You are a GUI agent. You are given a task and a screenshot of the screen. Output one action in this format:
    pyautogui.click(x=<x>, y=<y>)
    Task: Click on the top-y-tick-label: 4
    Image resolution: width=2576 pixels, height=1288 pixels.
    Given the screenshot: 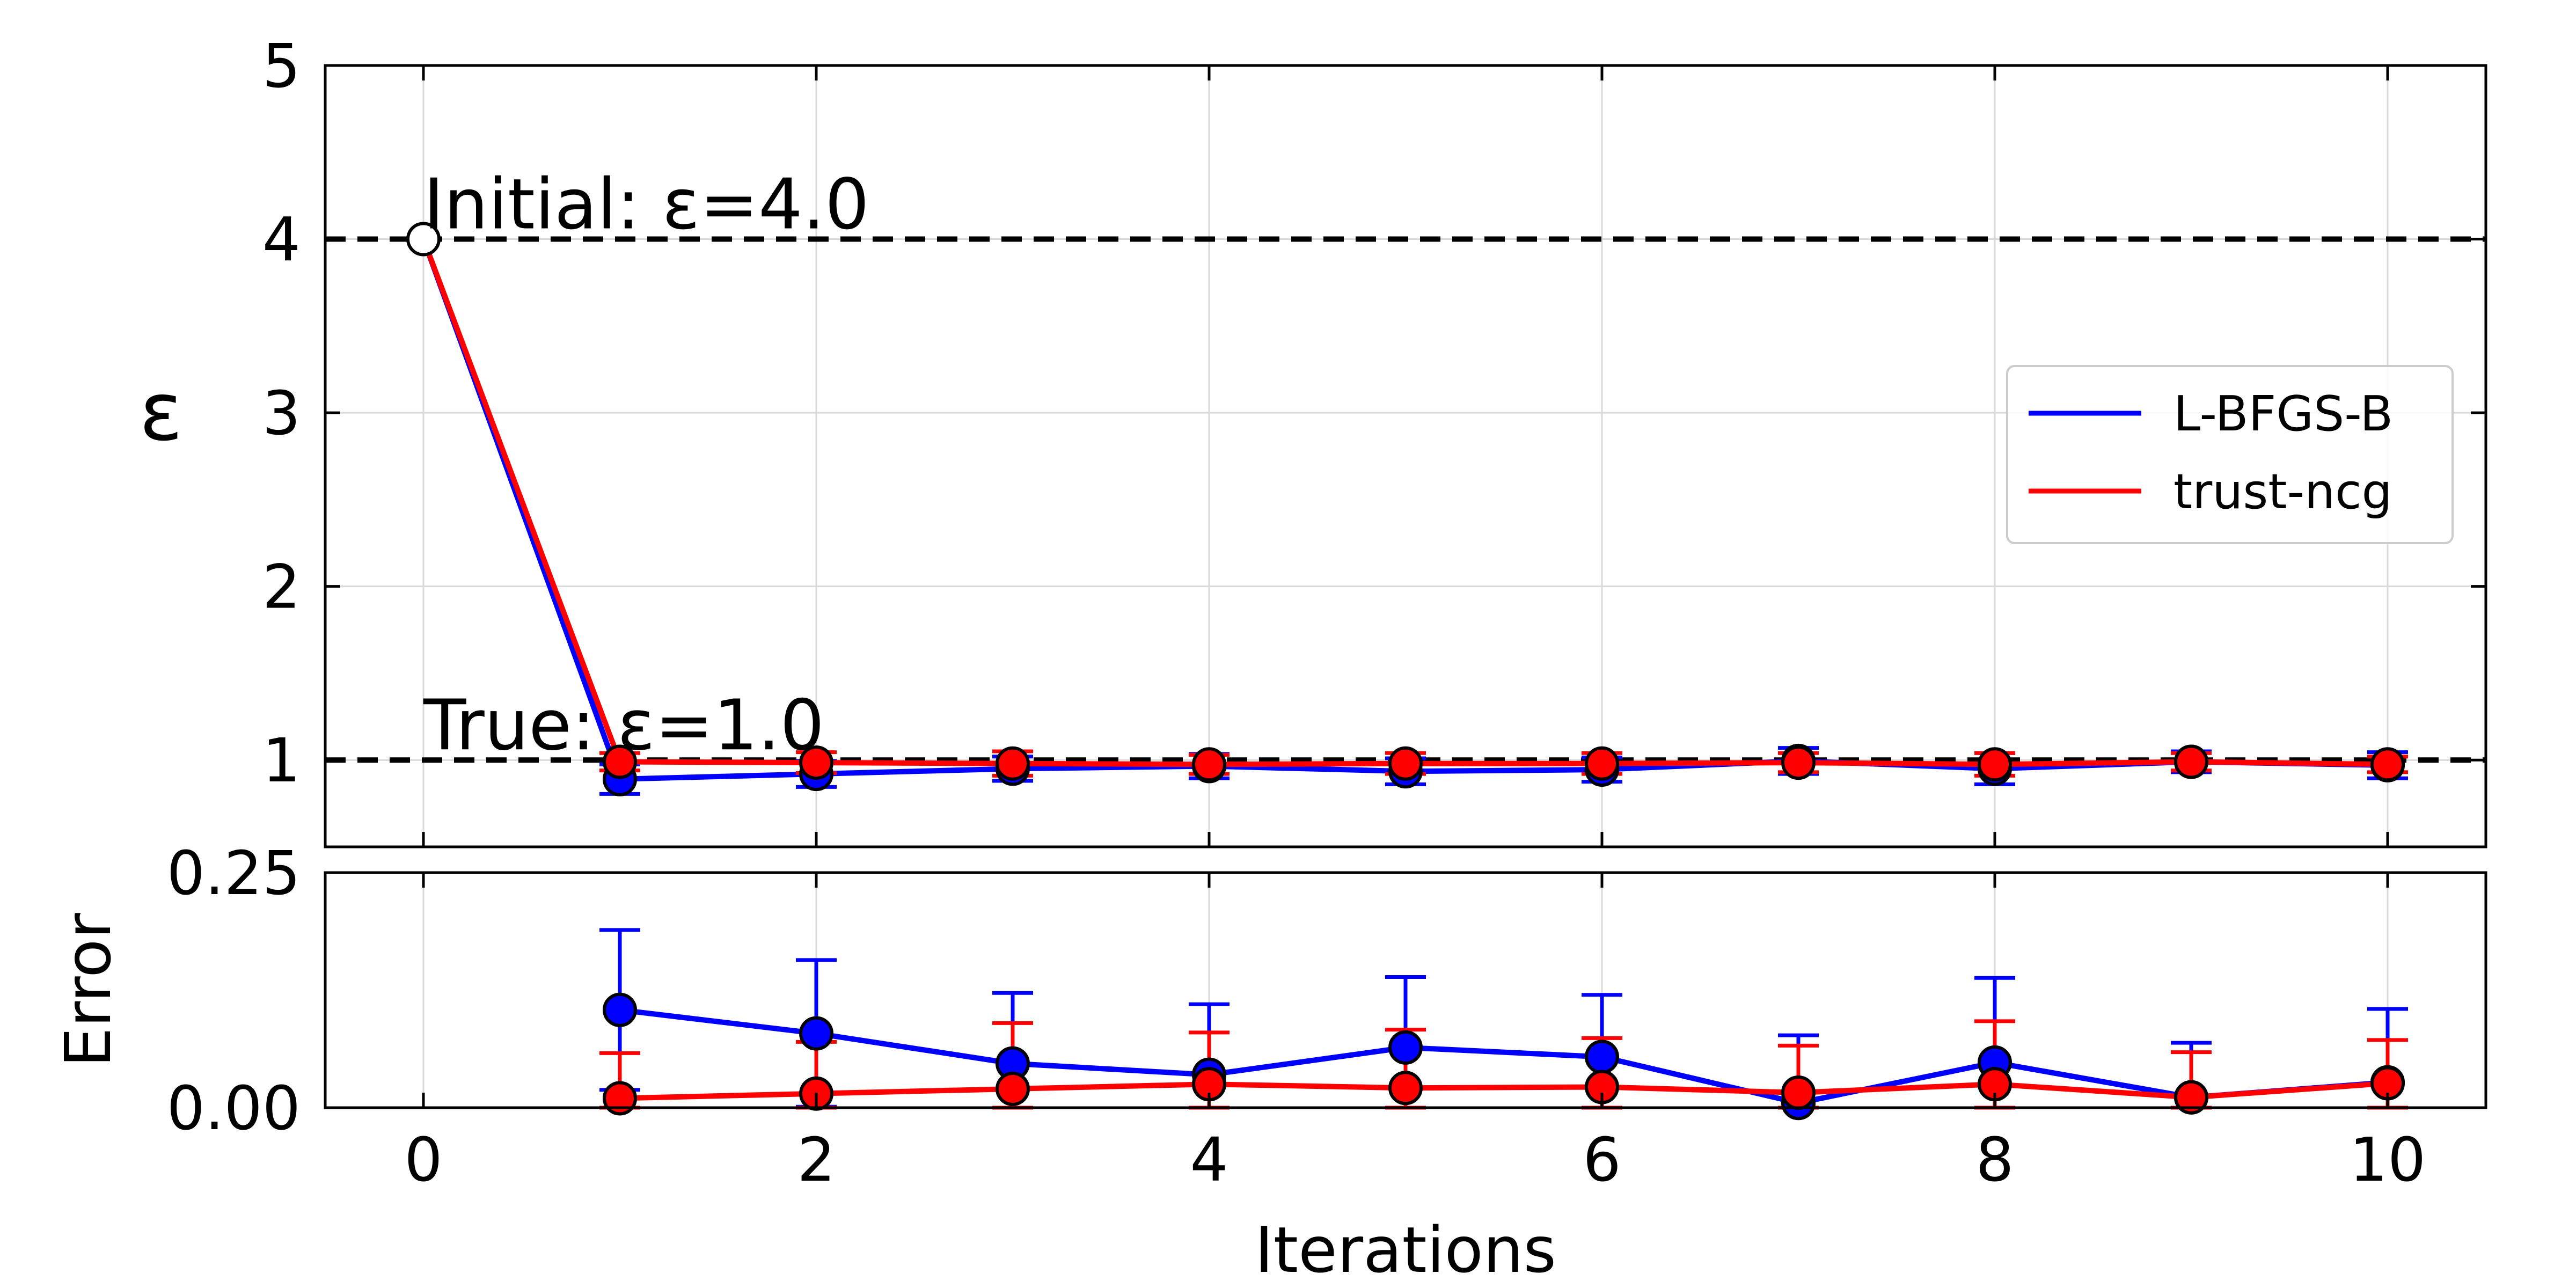 What is the action you would take?
    pyautogui.click(x=281, y=240)
    